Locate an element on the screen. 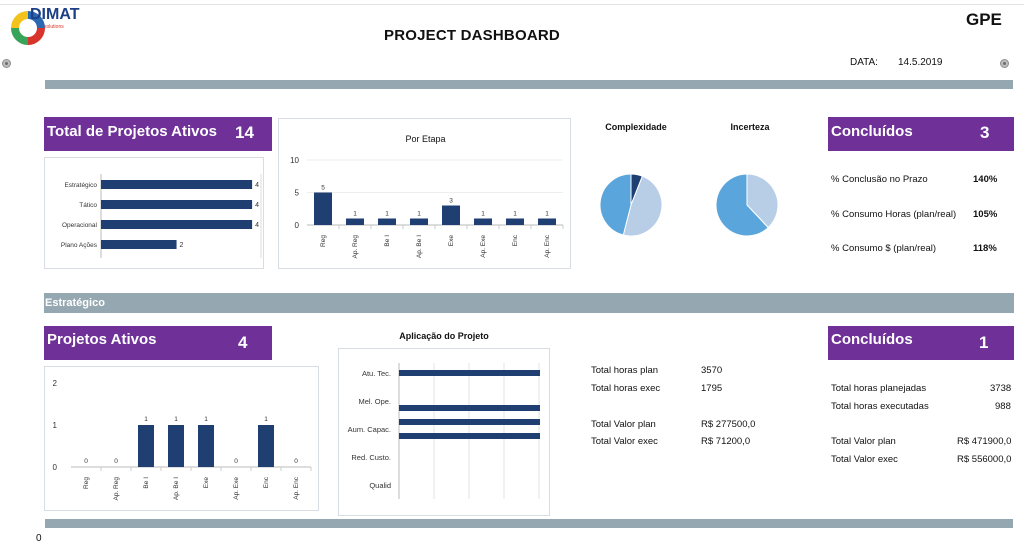 This screenshot has height=555, width=1024. total-horas-exec-value: 1795 is located at coordinates (712, 388).